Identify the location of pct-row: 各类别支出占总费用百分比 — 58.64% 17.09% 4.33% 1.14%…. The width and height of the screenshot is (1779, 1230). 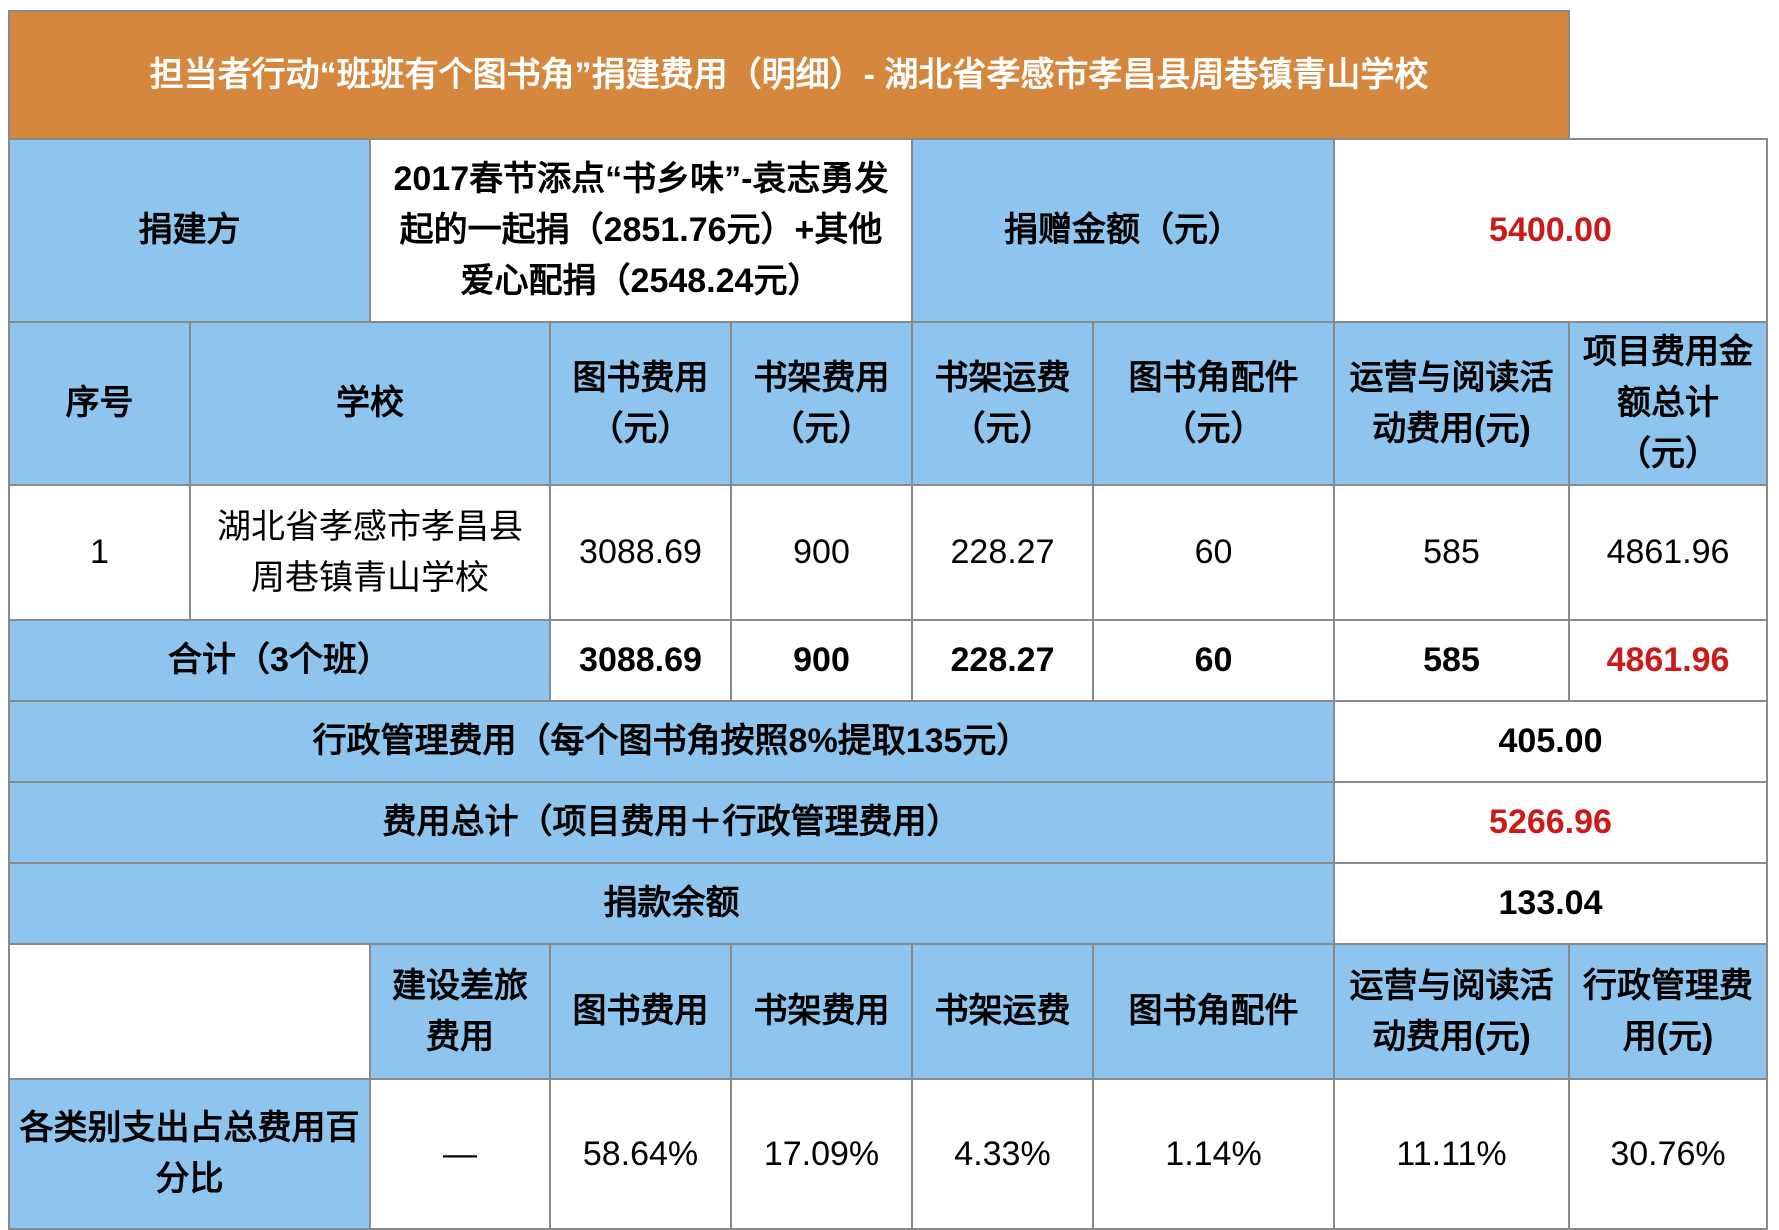
(888, 1154).